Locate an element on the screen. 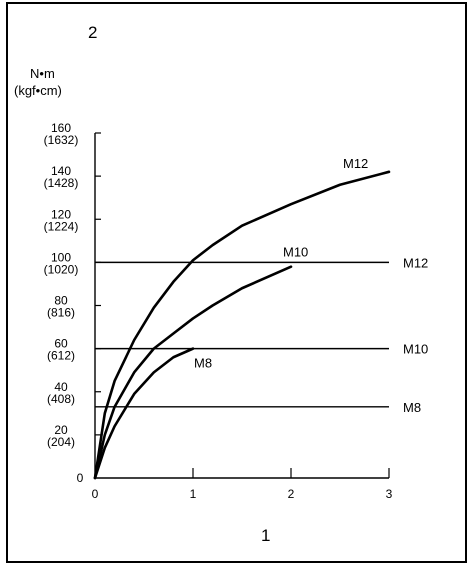  series-label-m12: M12 is located at coordinates (355, 163).